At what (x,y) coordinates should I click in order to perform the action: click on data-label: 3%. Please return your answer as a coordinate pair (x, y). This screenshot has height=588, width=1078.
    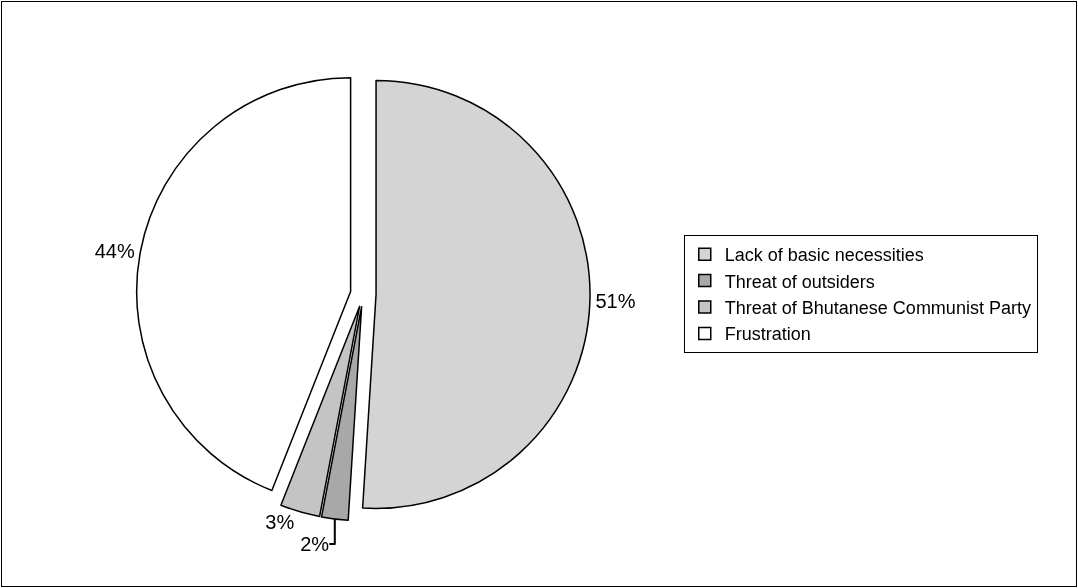
    Looking at the image, I should click on (280, 521).